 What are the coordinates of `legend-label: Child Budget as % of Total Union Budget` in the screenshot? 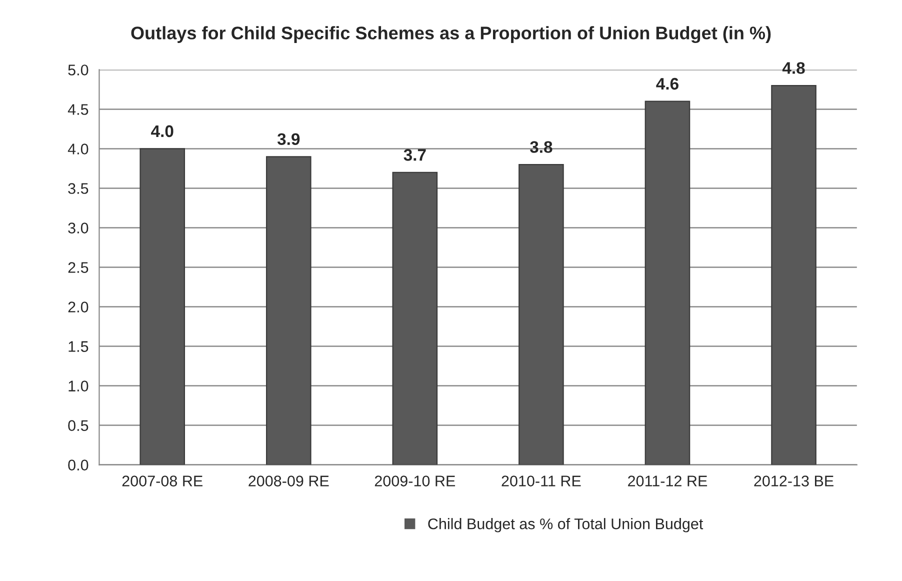 It's located at (566, 525).